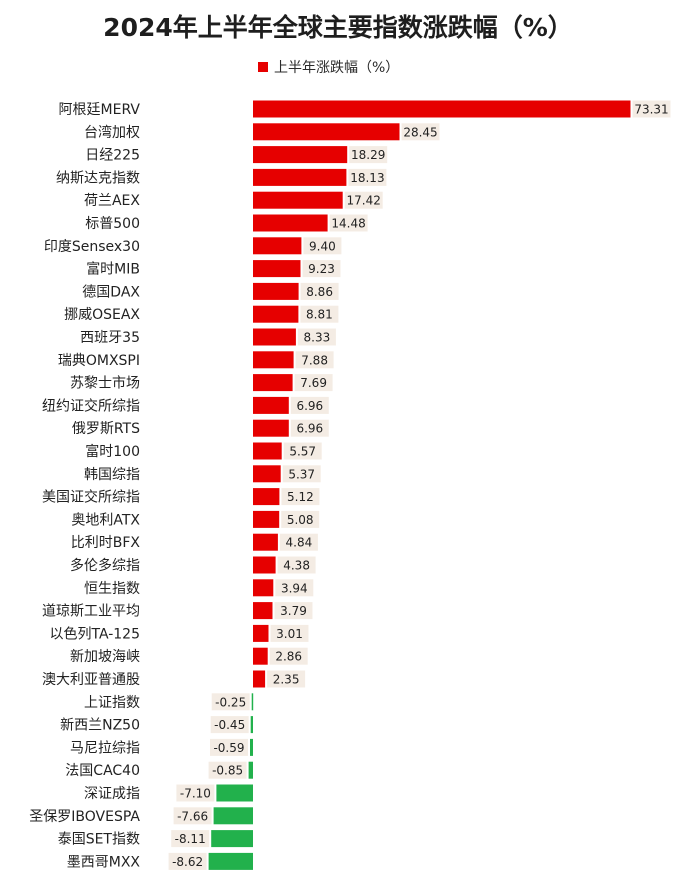  What do you see at coordinates (91, 680) in the screenshot?
I see `category-label: 澳大利亚普通股` at bounding box center [91, 680].